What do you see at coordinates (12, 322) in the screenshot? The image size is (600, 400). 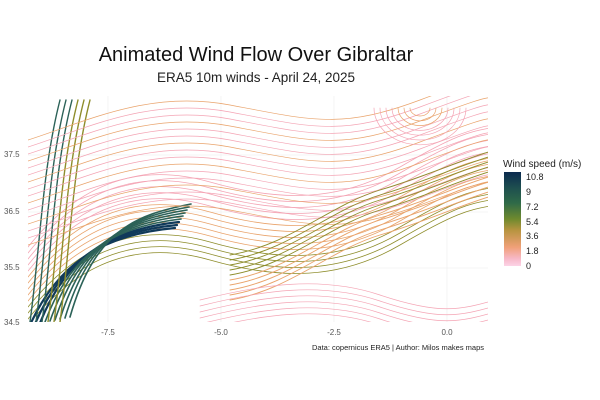 I see `y-axis-tick-label: 34.5` at bounding box center [12, 322].